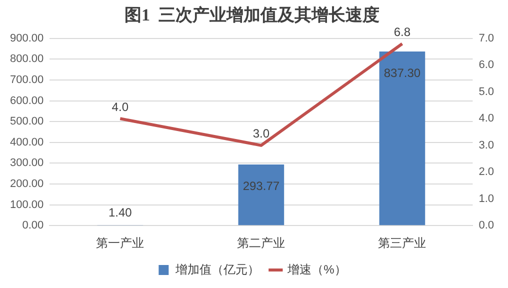  I want to click on data-label: 293.77, so click(261, 185).